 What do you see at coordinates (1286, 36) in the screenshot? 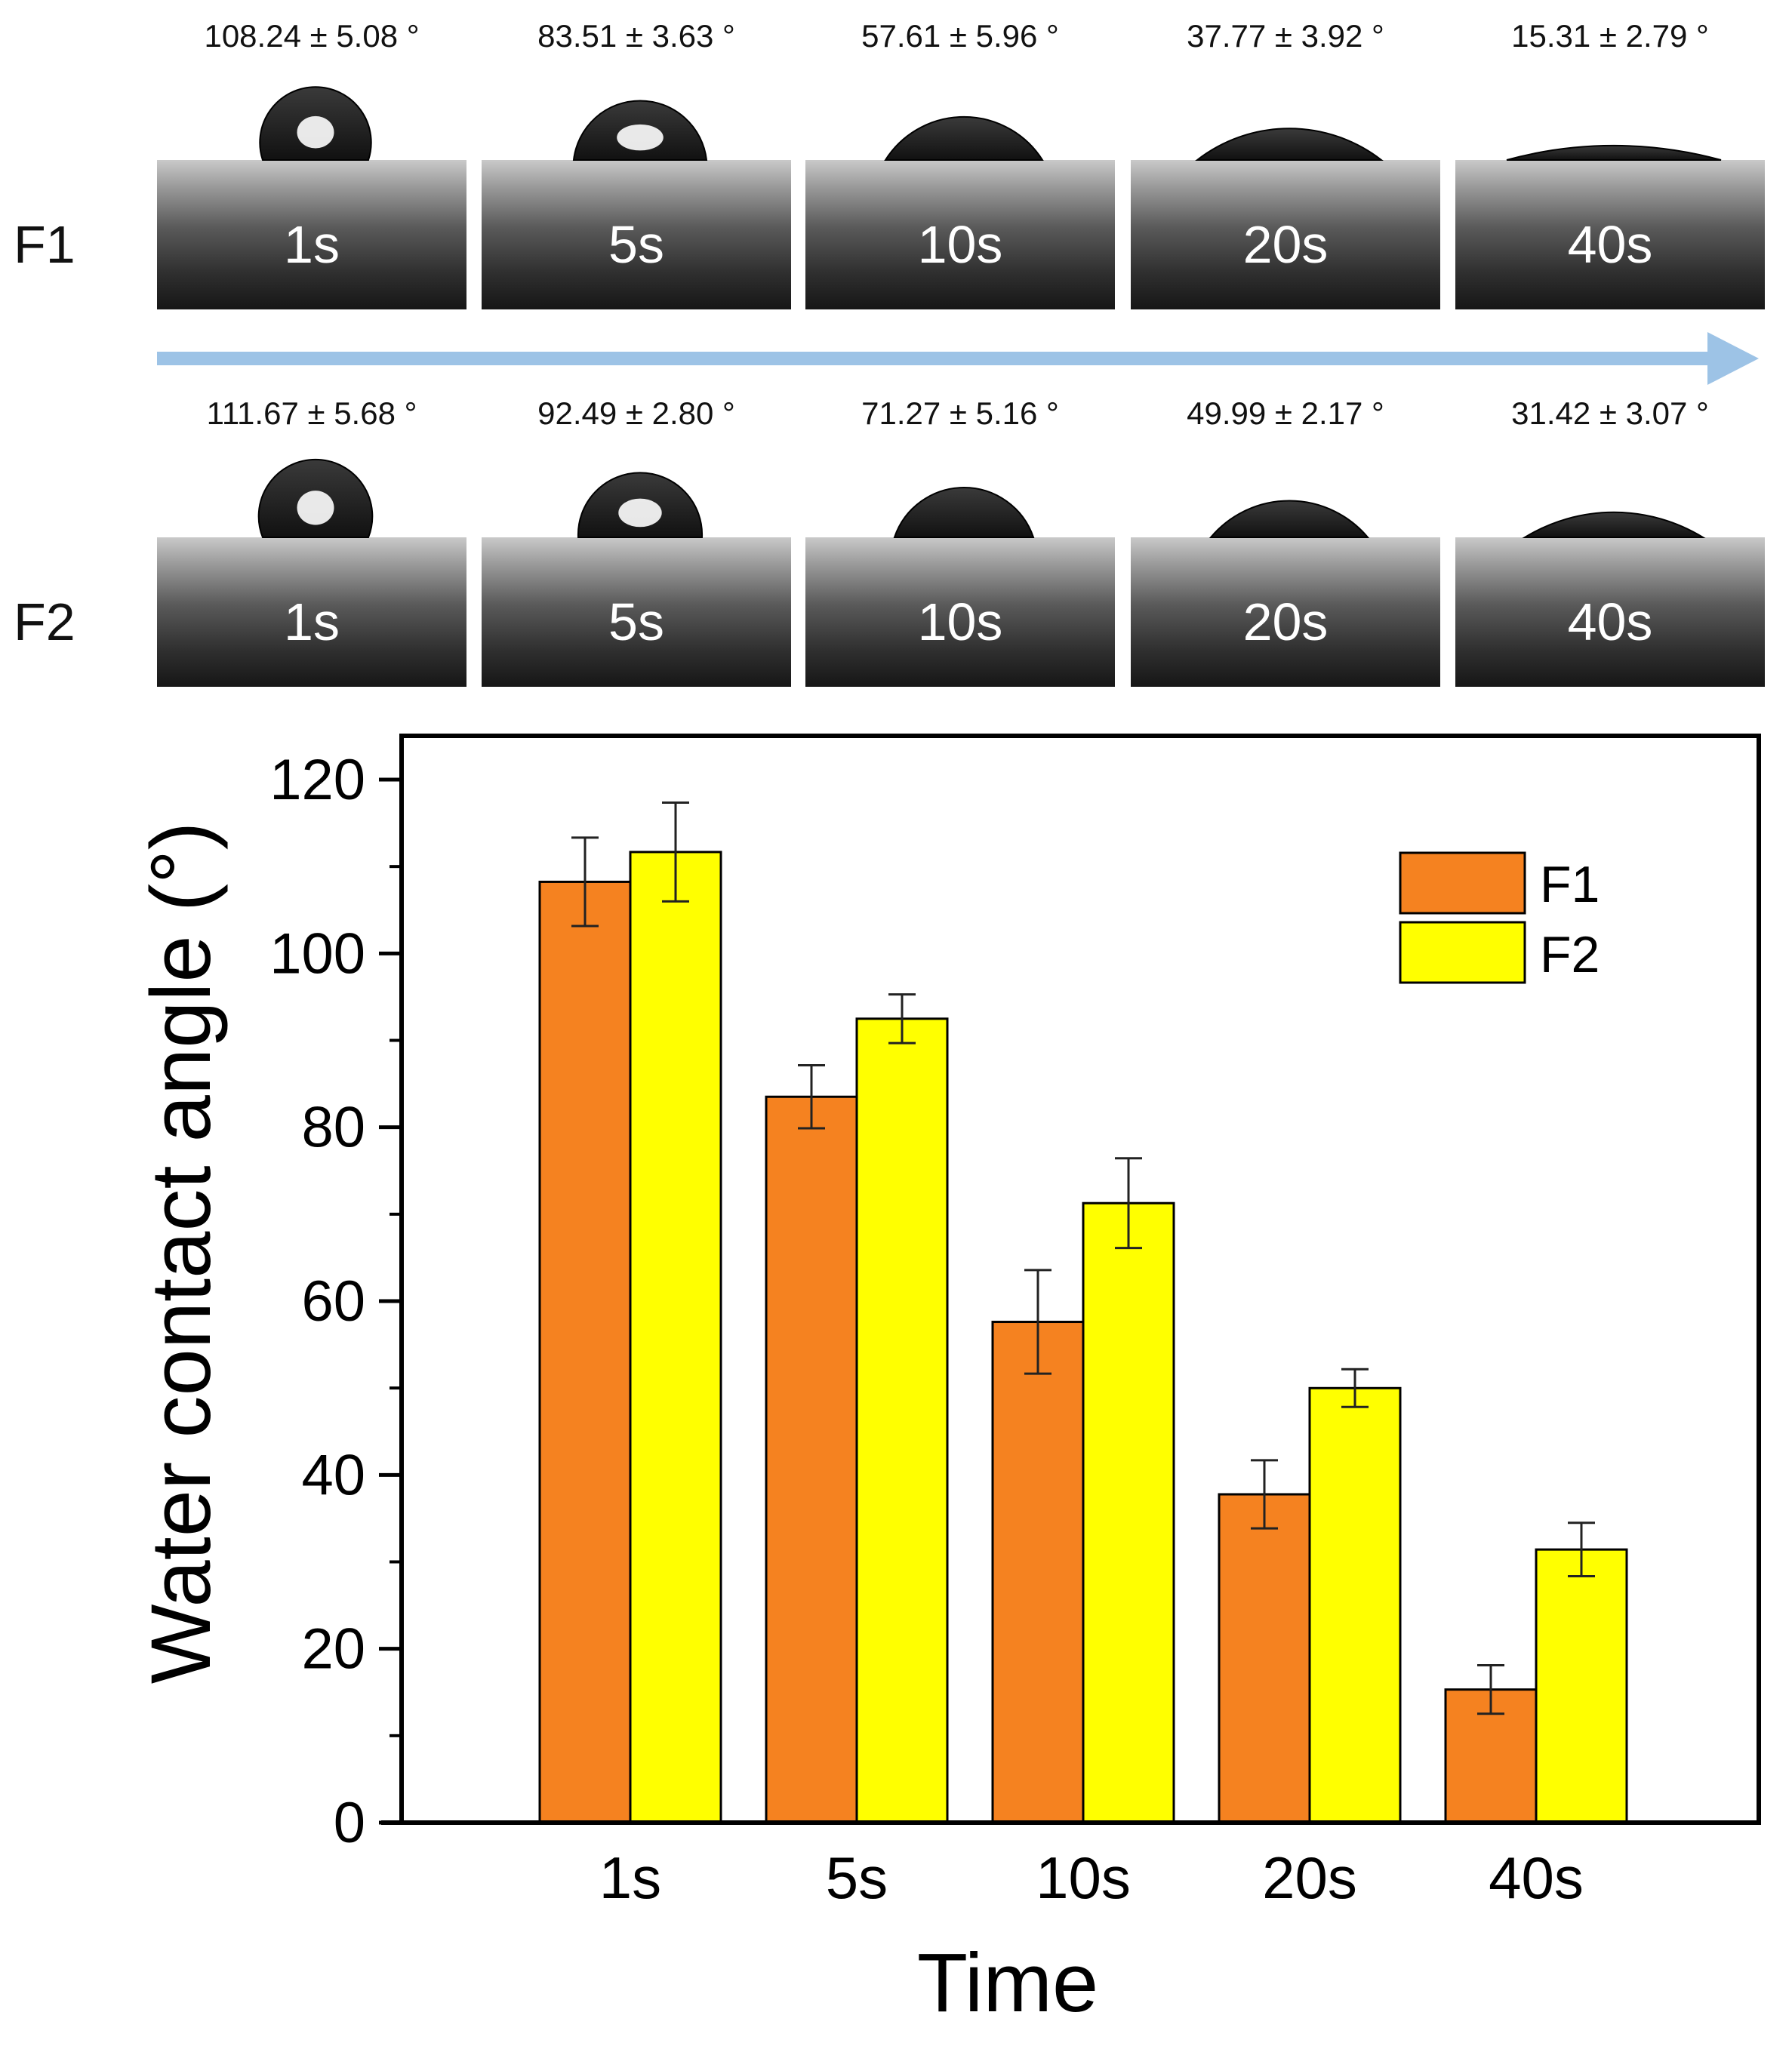
I see `angle-label: 37.77 ± 3.92 °` at bounding box center [1286, 36].